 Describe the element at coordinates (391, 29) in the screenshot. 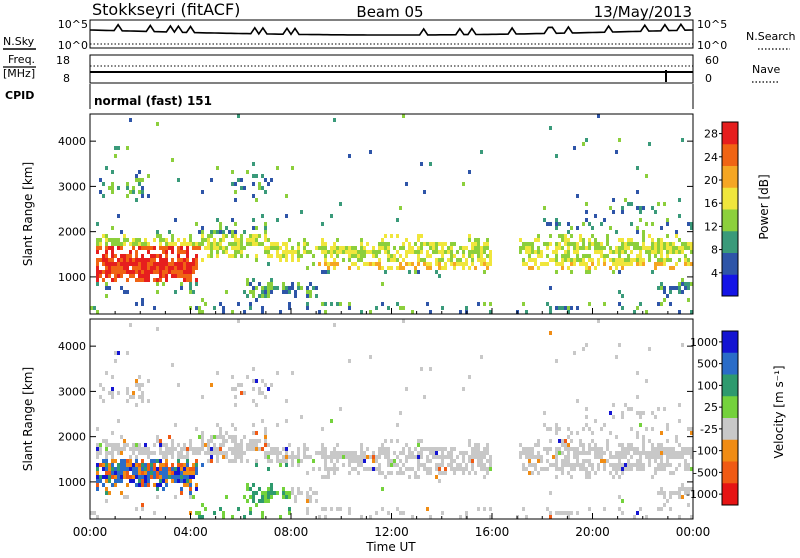

I see `nsky-trace` at that location.